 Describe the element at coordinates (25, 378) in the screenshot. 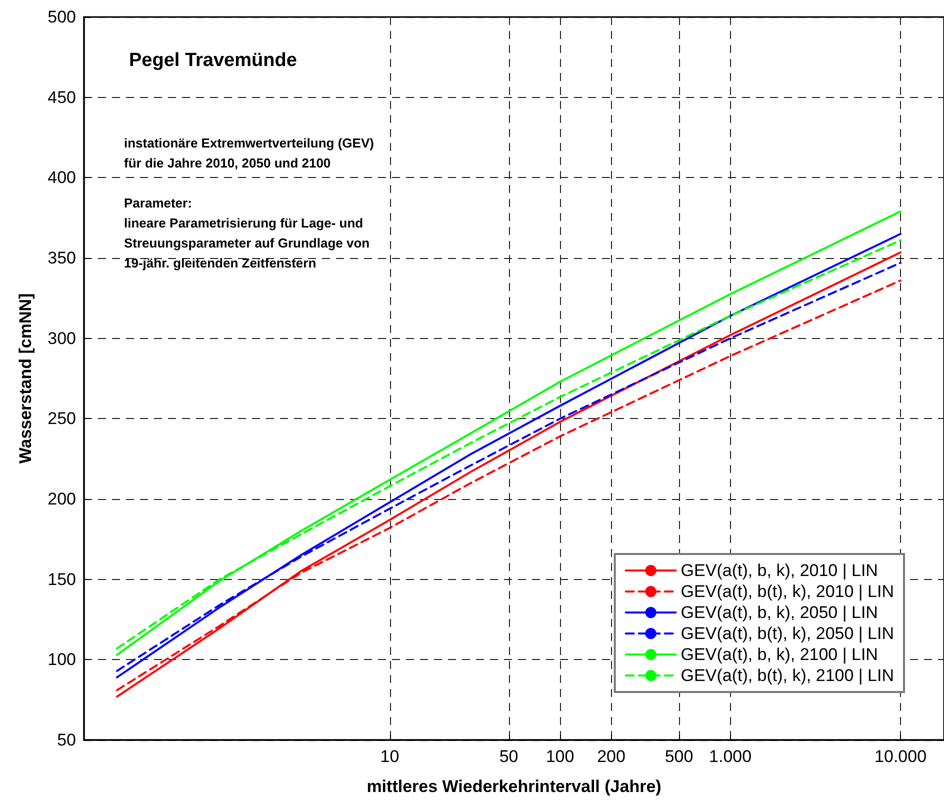

I see `y-axis-title: Wasserstand [cmNN]` at that location.